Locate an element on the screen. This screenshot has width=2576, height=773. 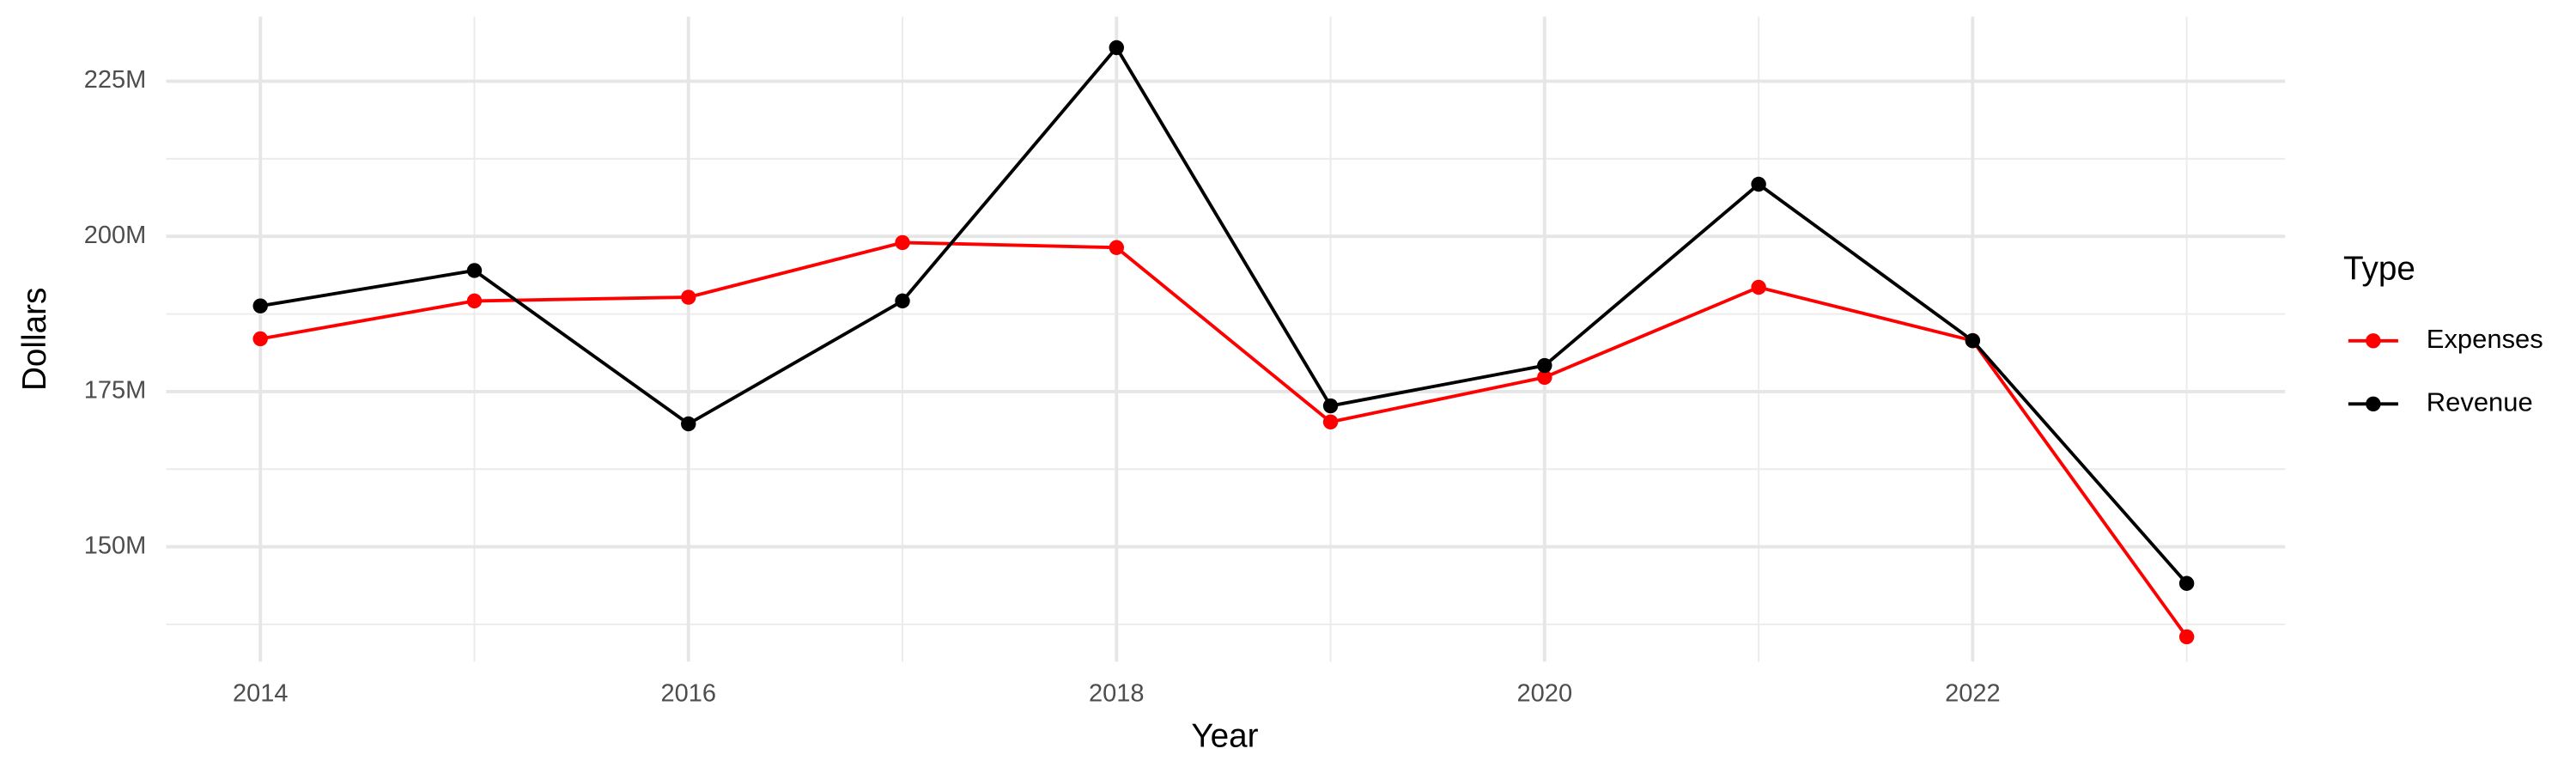
y-tick-label: 175M is located at coordinates (116, 391).